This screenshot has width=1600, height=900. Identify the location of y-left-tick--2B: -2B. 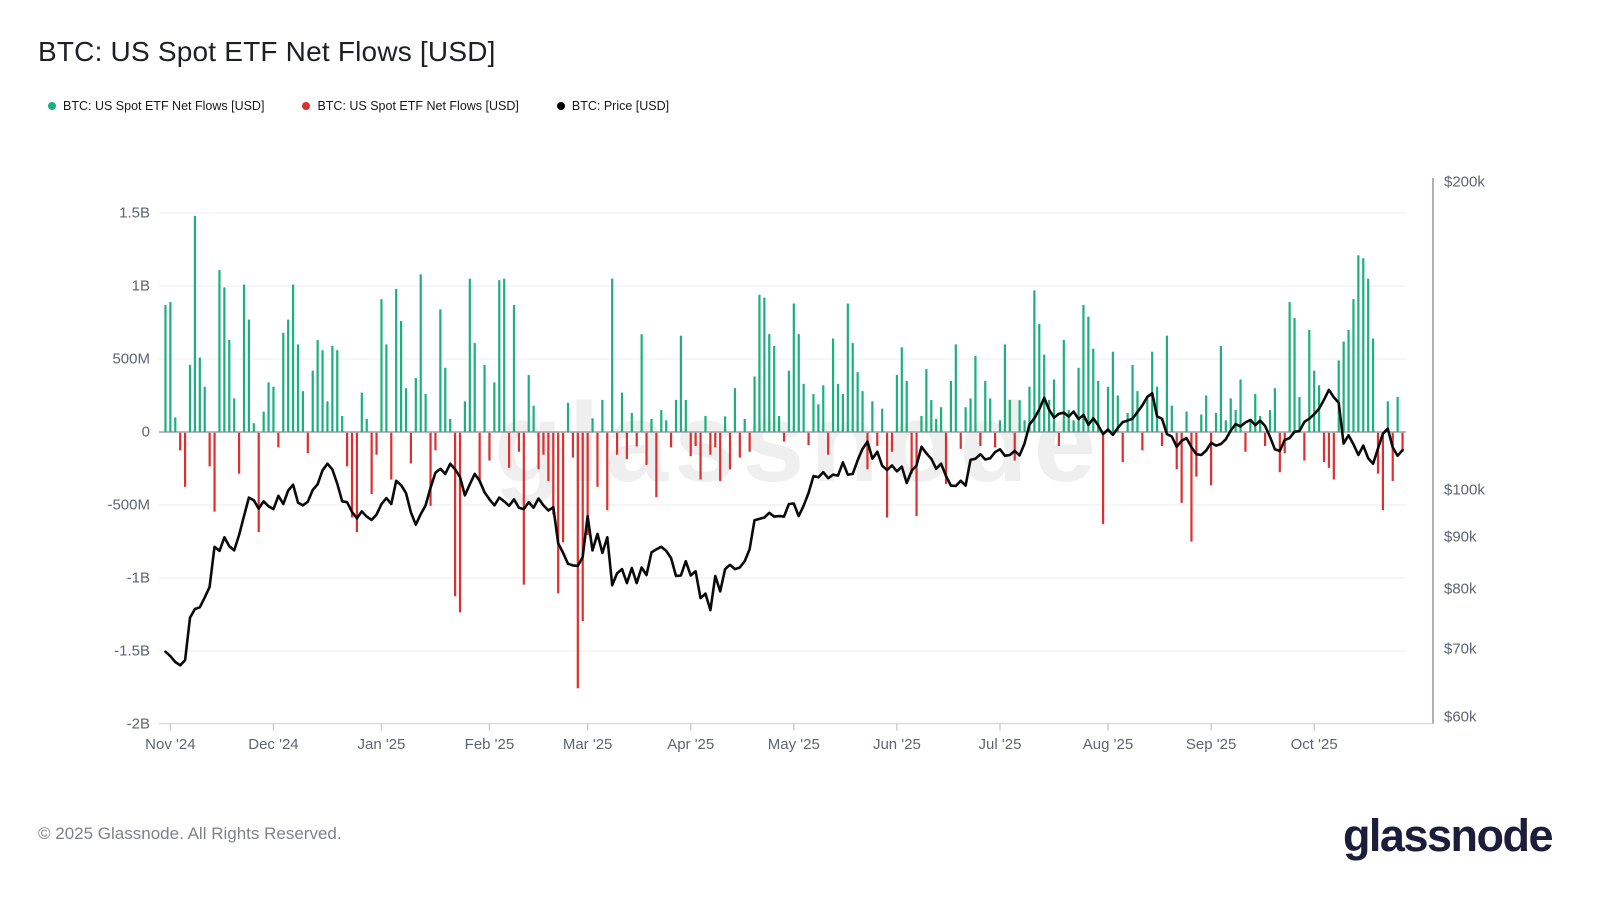
(138, 724).